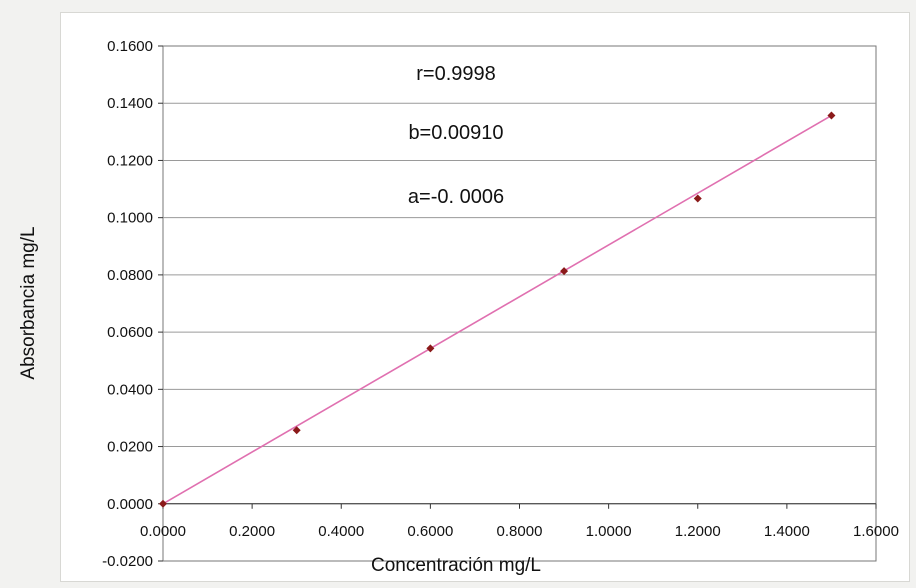 Image resolution: width=916 pixels, height=588 pixels. I want to click on y-tick-label: 0.0000, so click(130, 504).